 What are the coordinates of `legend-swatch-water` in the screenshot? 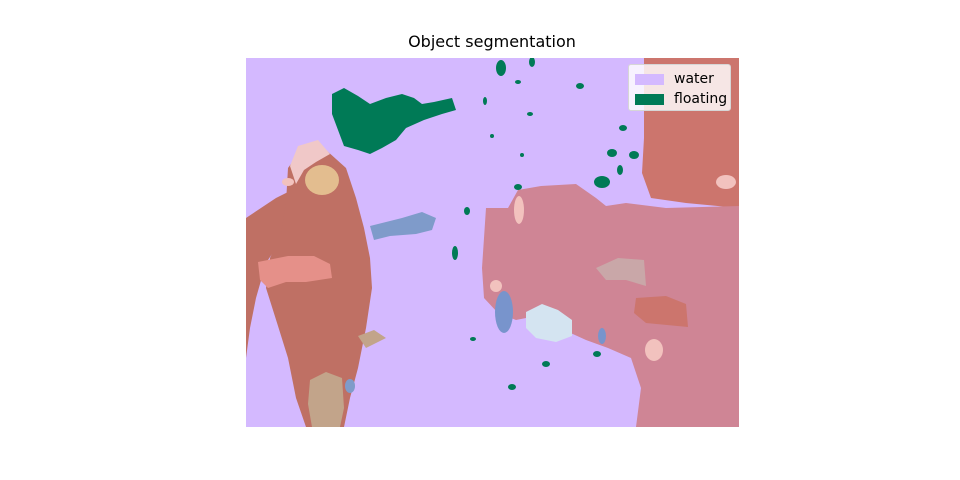 It's located at (649, 79).